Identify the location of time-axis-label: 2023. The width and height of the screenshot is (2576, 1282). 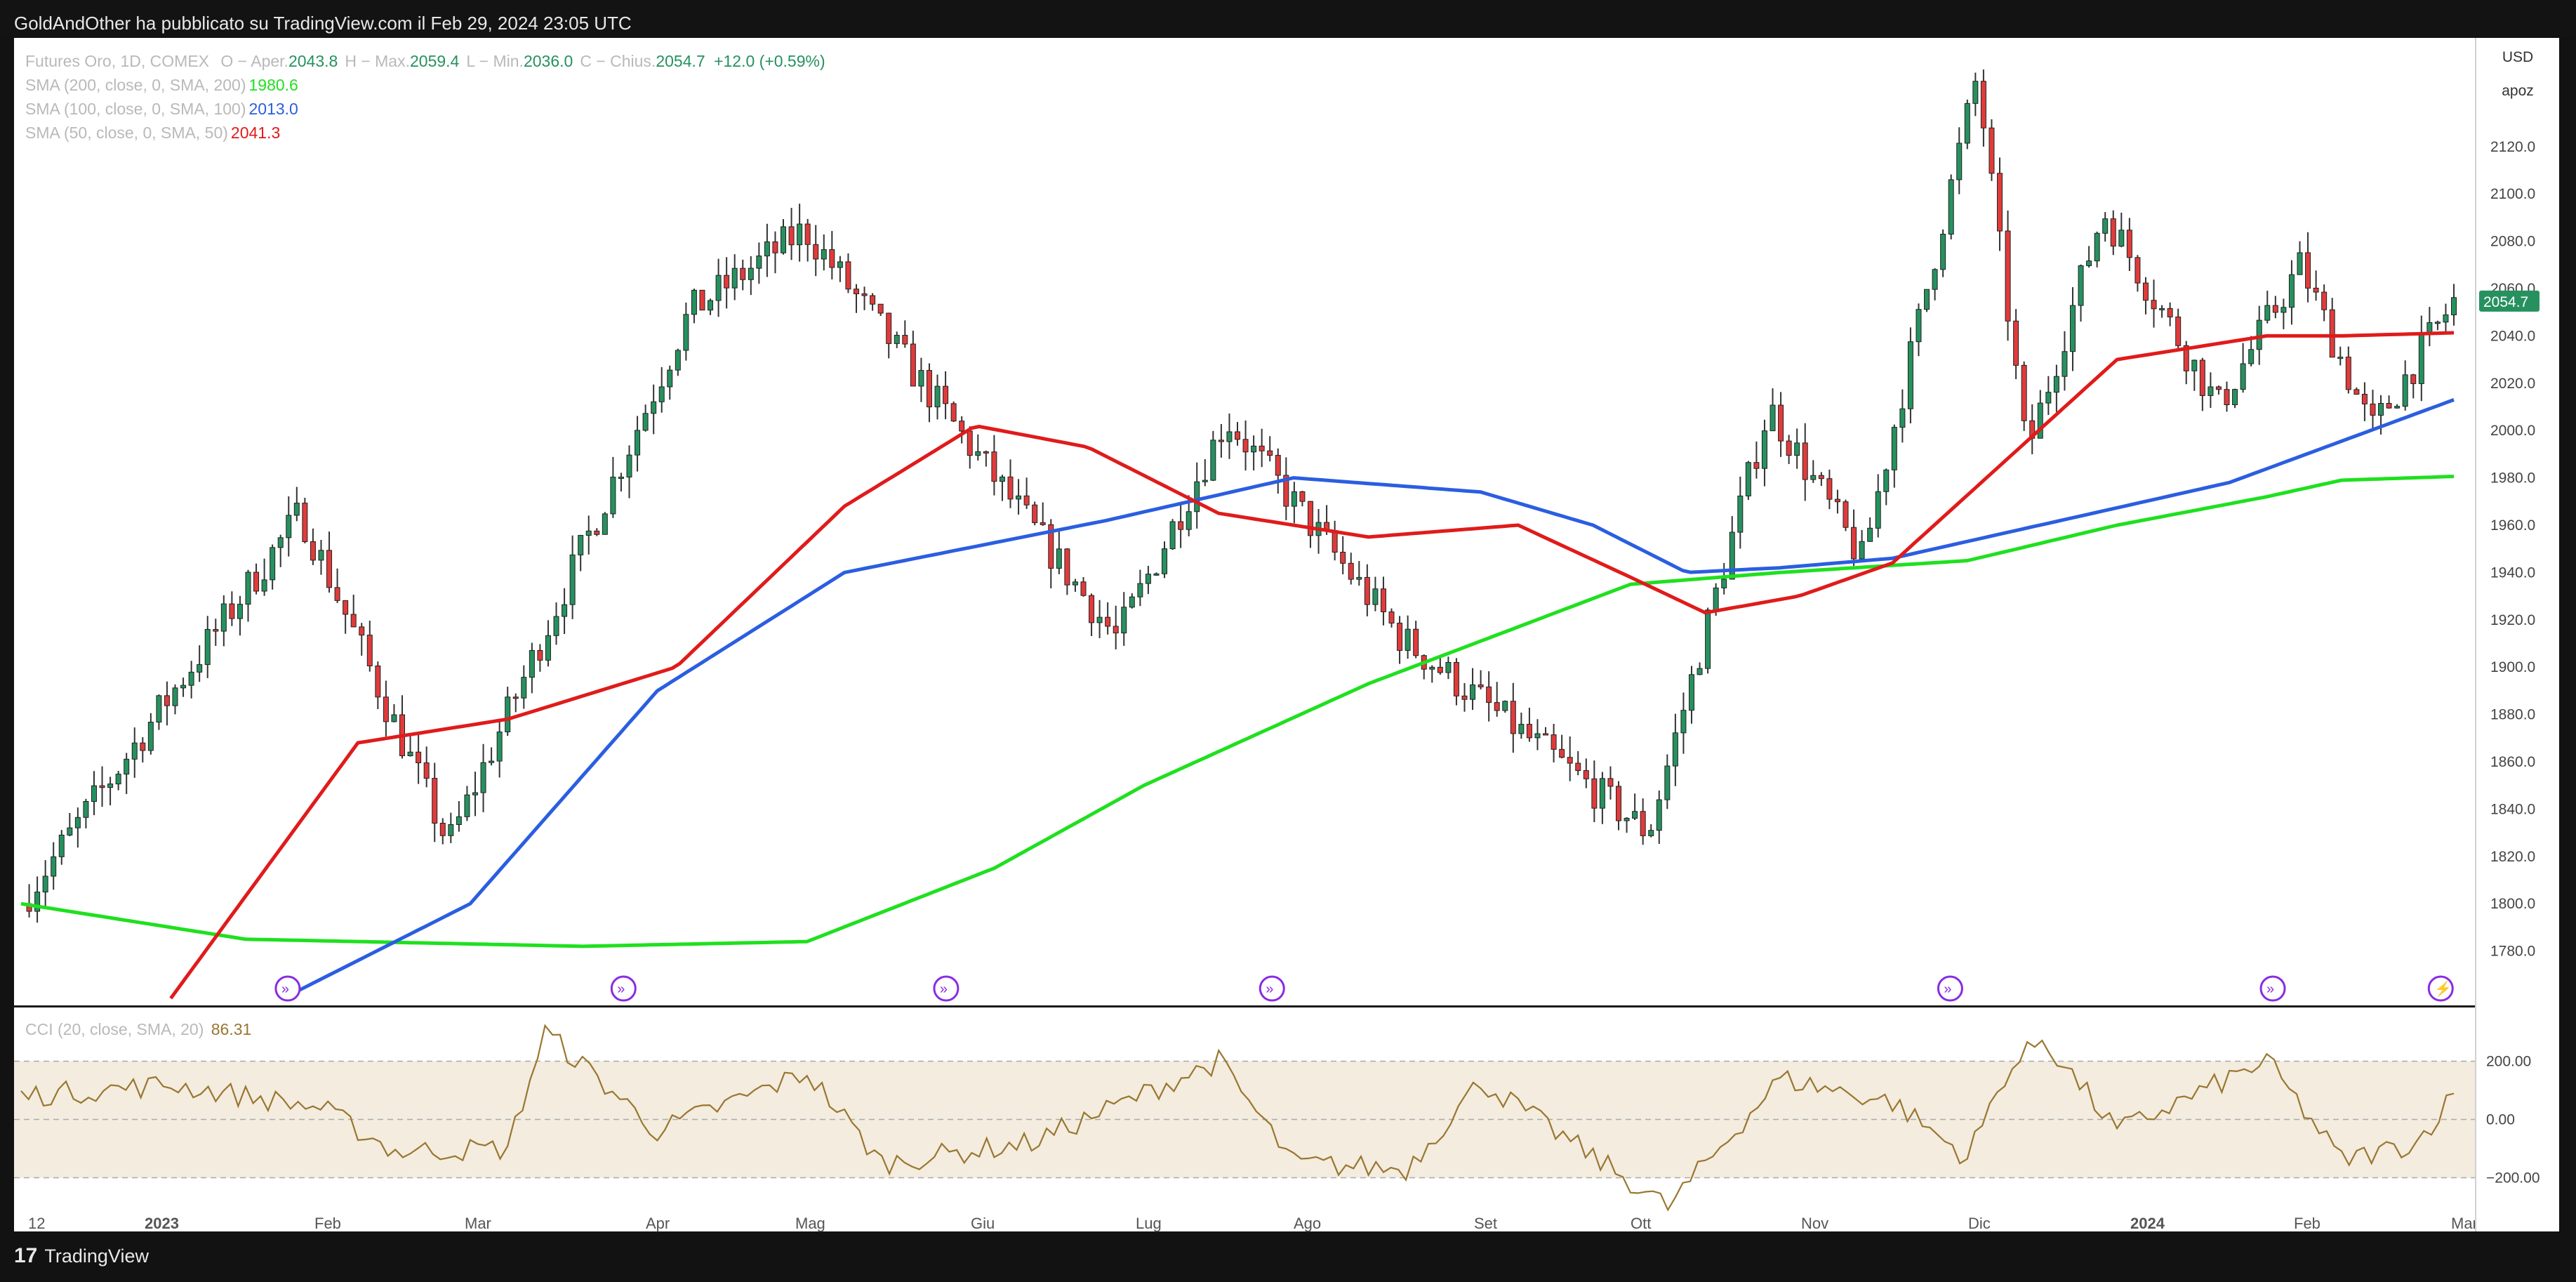
(162, 1223).